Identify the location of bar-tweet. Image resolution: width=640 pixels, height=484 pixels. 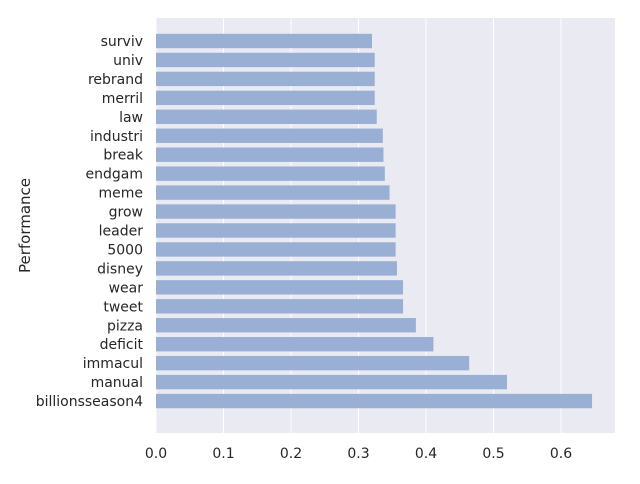
(280, 306).